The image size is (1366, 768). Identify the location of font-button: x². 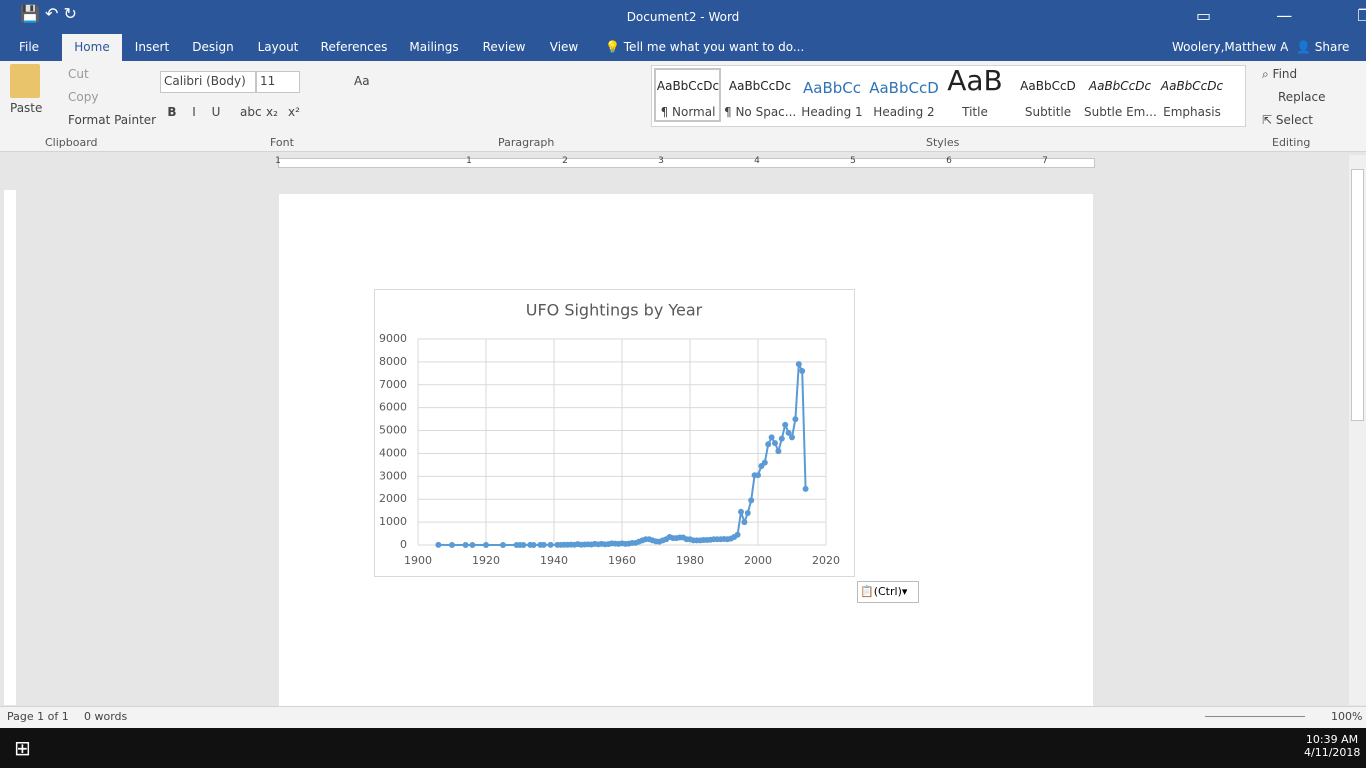
(294, 112).